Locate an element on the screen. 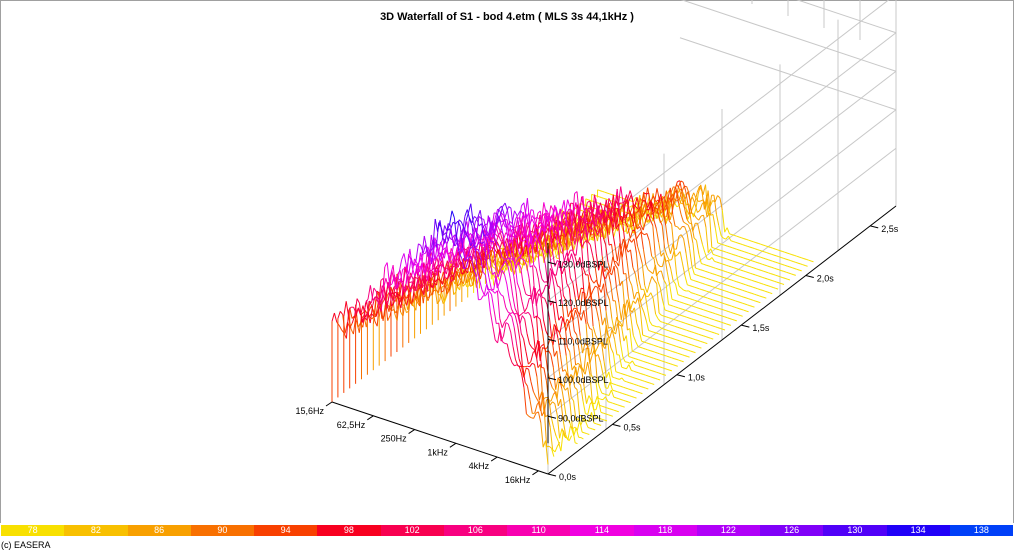 This screenshot has height=552, width=1014. time-tick-label: 0,0s is located at coordinates (568, 477).